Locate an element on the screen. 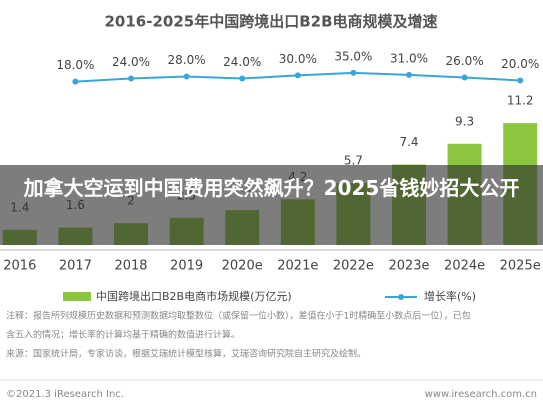 This screenshot has width=543, height=408. x-tick-label: 2022e is located at coordinates (353, 266).